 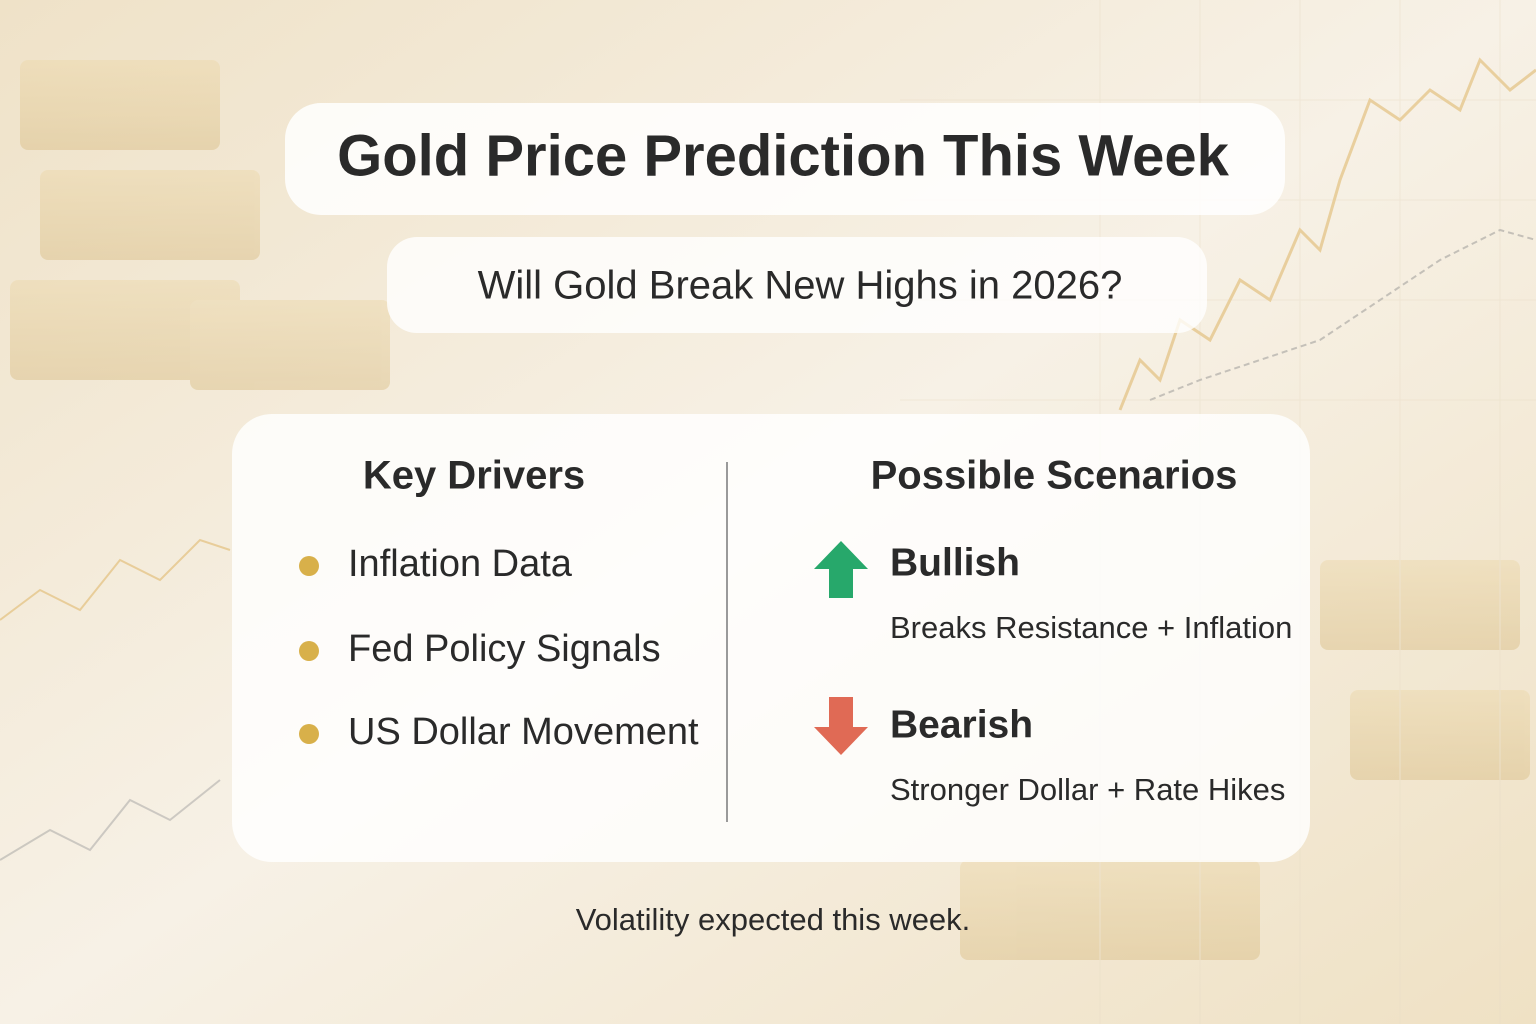 What do you see at coordinates (504, 649) in the screenshot?
I see `driver-item: Fed Policy Signals` at bounding box center [504, 649].